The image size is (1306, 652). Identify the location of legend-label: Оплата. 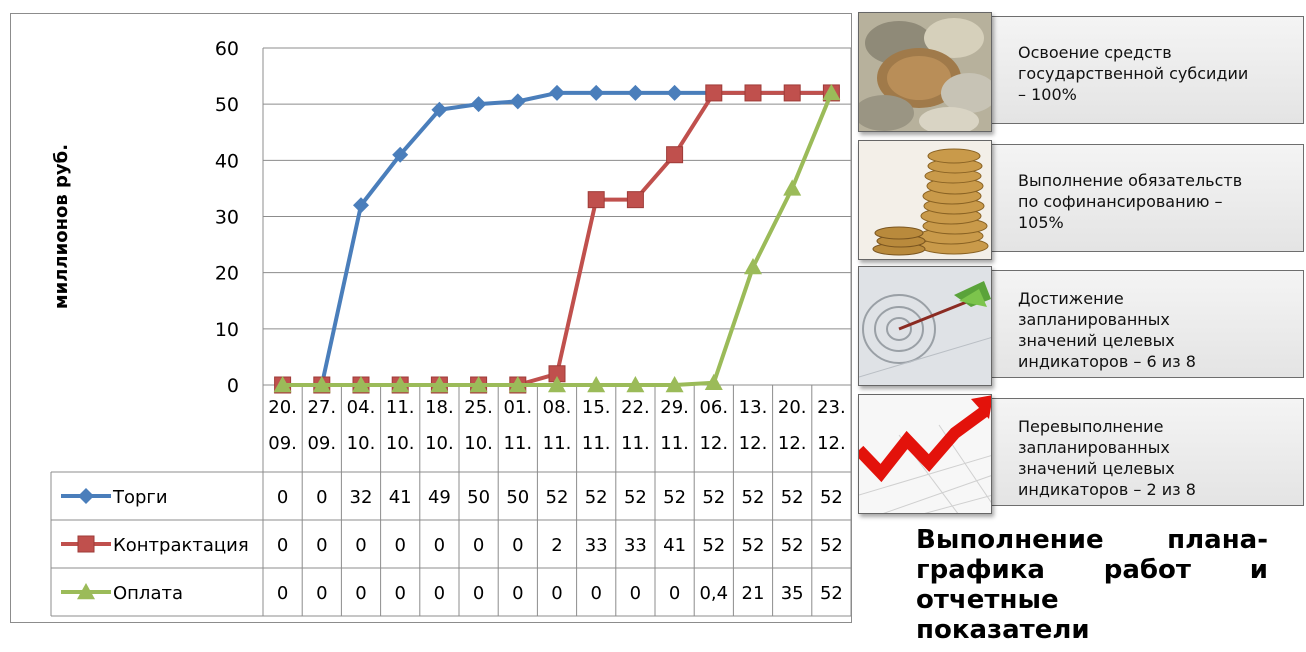
(148, 593).